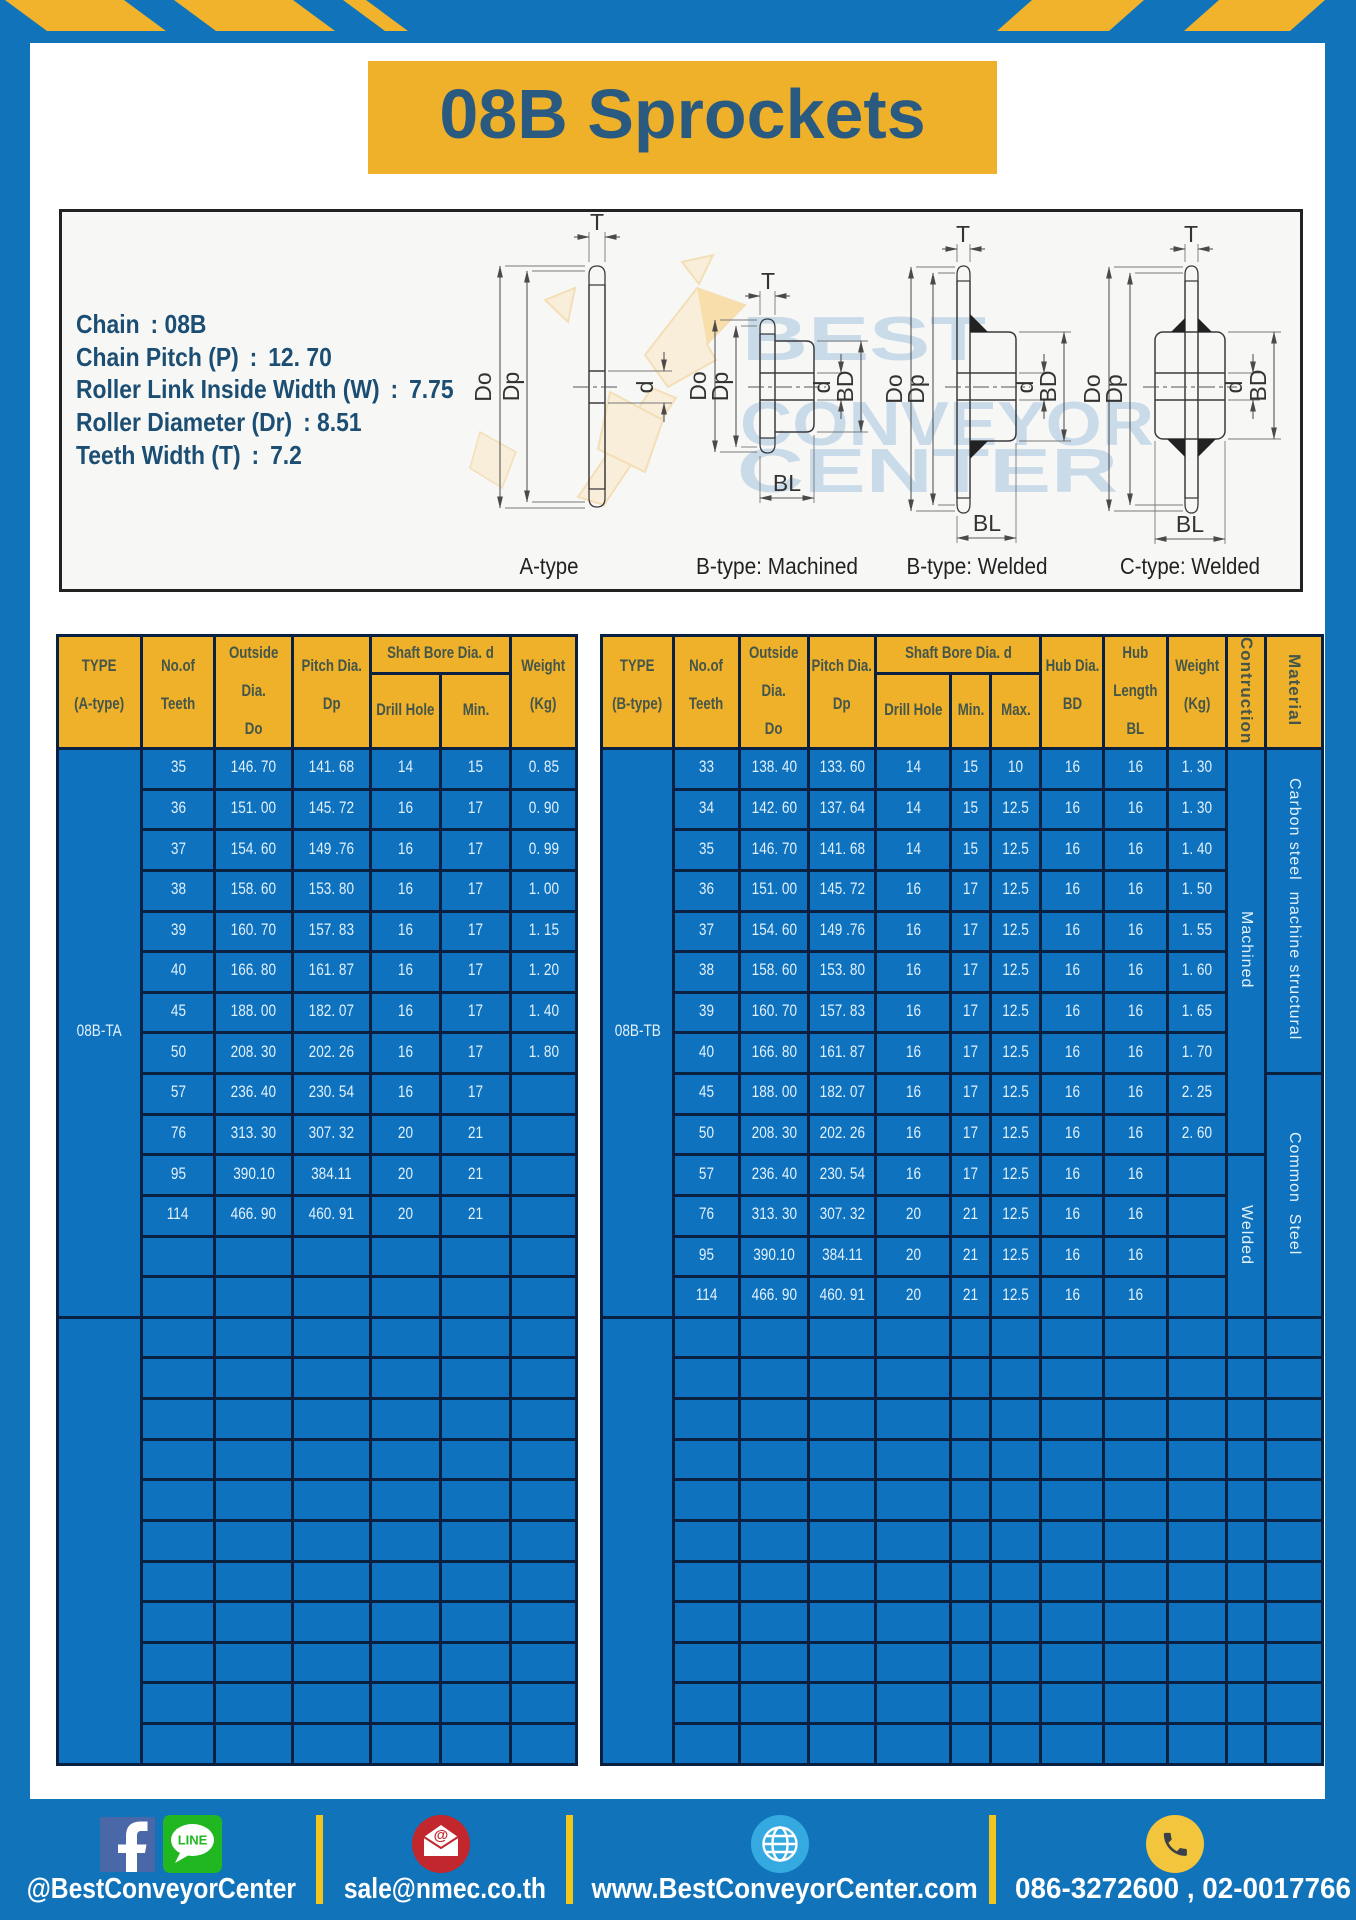 Image resolution: width=1356 pixels, height=1920 pixels. What do you see at coordinates (777, 566) in the screenshot?
I see `svg-text: B-type: Machined` at bounding box center [777, 566].